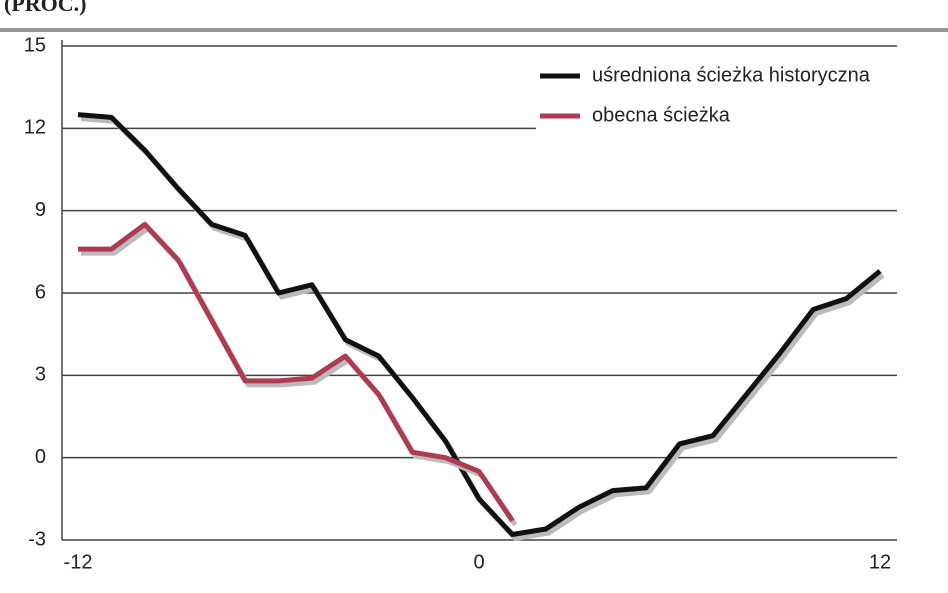  What do you see at coordinates (478, 562) in the screenshot?
I see `x-tick-label: 0` at bounding box center [478, 562].